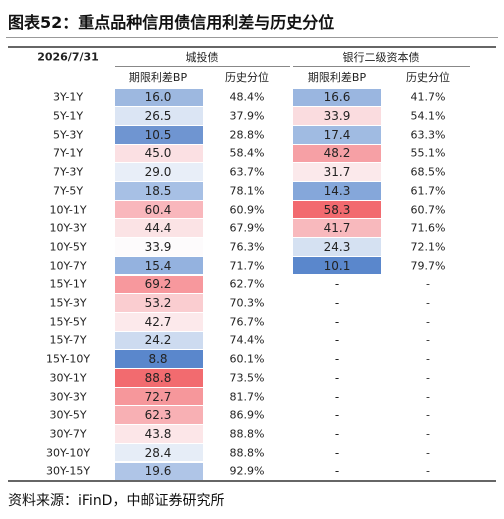 Image resolution: width=504 pixels, height=519 pixels. I want to click on cell-text: 63.7%, so click(247, 172).